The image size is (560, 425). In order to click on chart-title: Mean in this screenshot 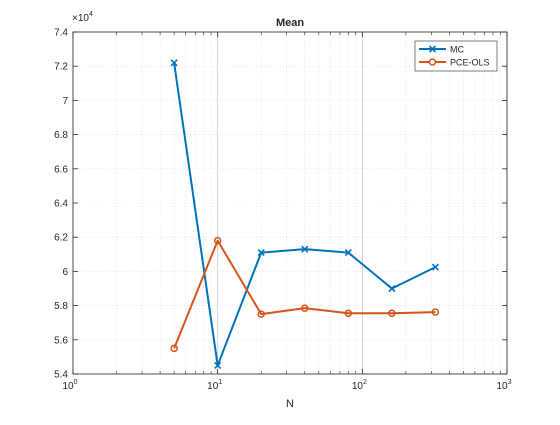, I will do `click(290, 23)`.